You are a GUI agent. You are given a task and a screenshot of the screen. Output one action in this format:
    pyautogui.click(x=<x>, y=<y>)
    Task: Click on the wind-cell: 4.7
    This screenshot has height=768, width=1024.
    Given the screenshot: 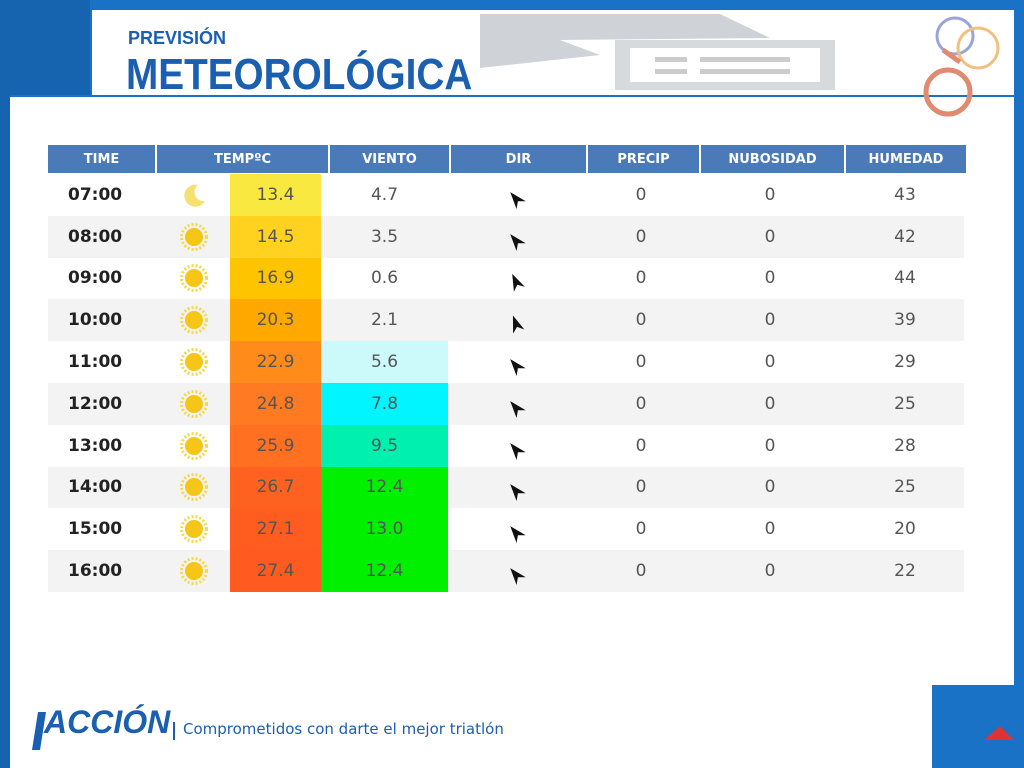 What is the action you would take?
    pyautogui.click(x=384, y=194)
    